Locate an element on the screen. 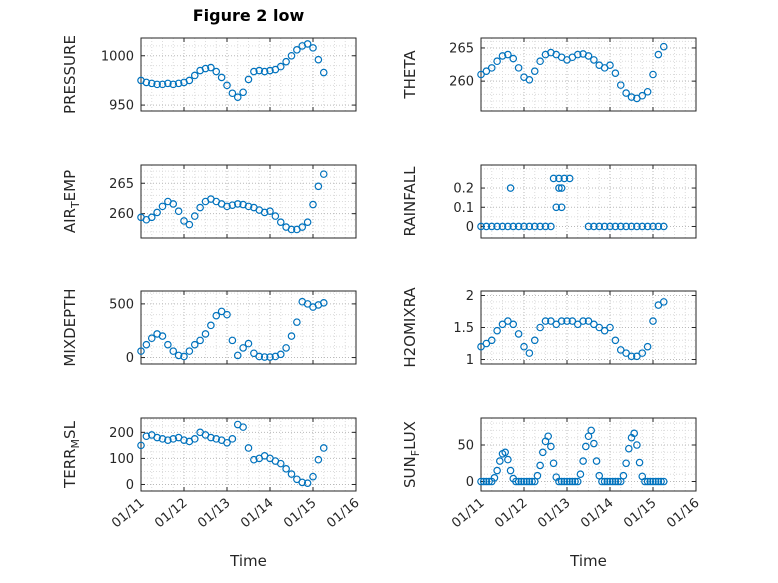 This screenshot has height=583, width=778. x-tick-label: 01/14 is located at coordinates (257, 514).